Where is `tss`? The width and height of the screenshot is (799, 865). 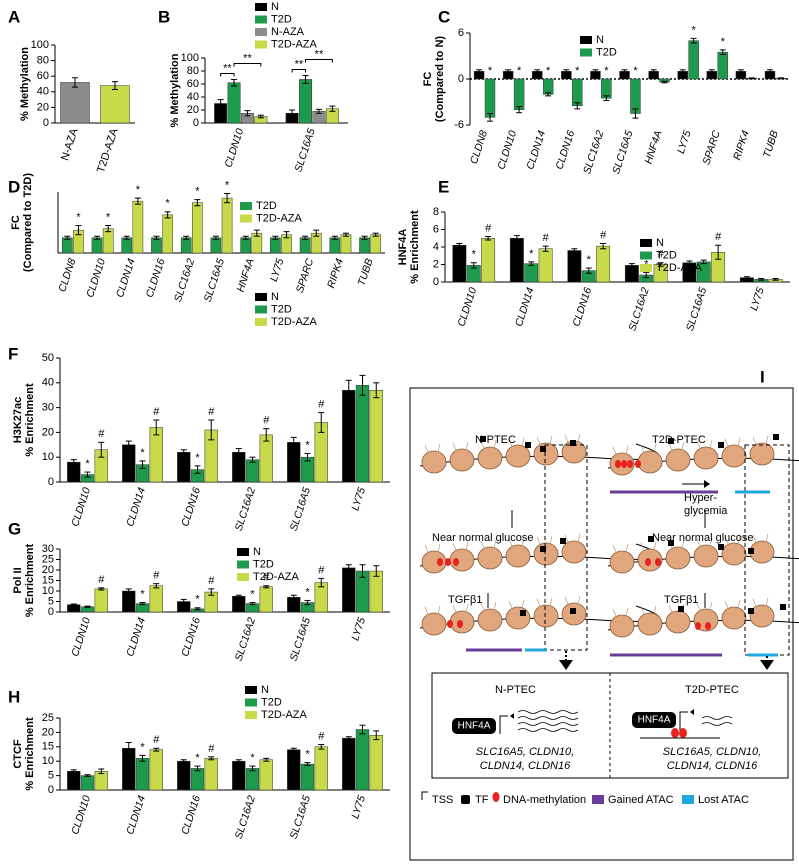 tss is located at coordinates (683, 722).